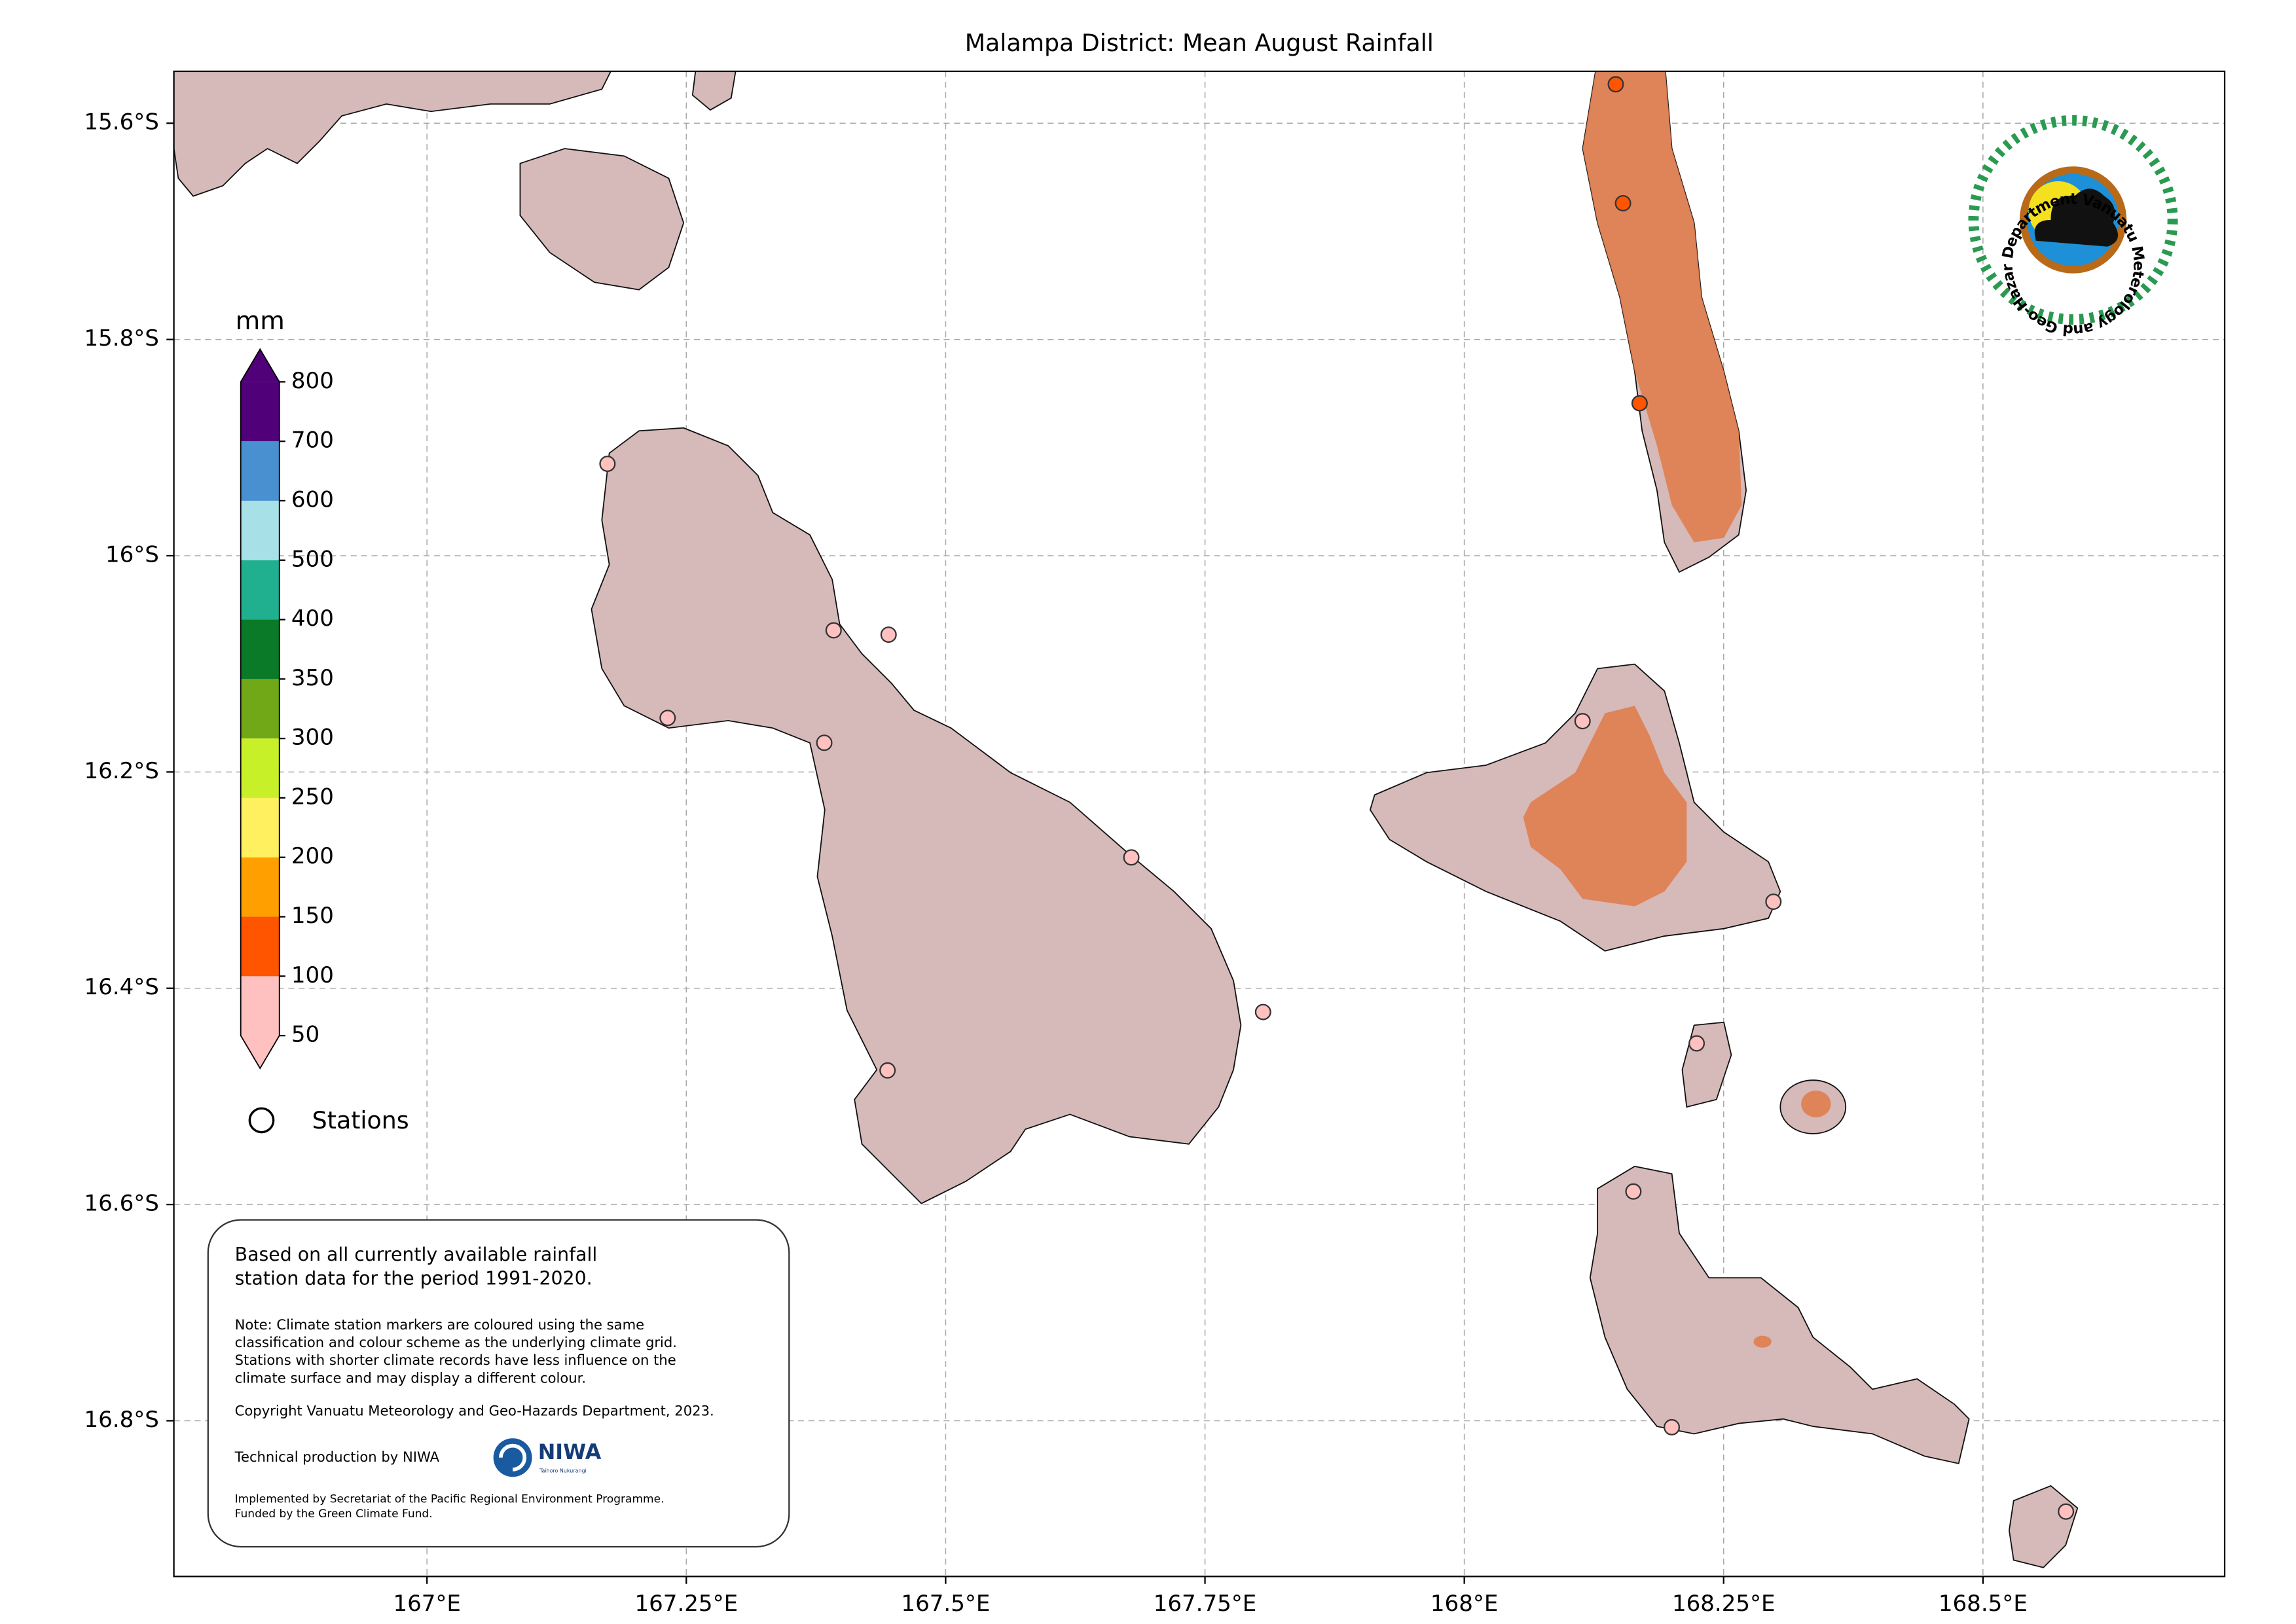  Describe the element at coordinates (312, 559) in the screenshot. I see `colorbar-tick-label: 500` at that location.